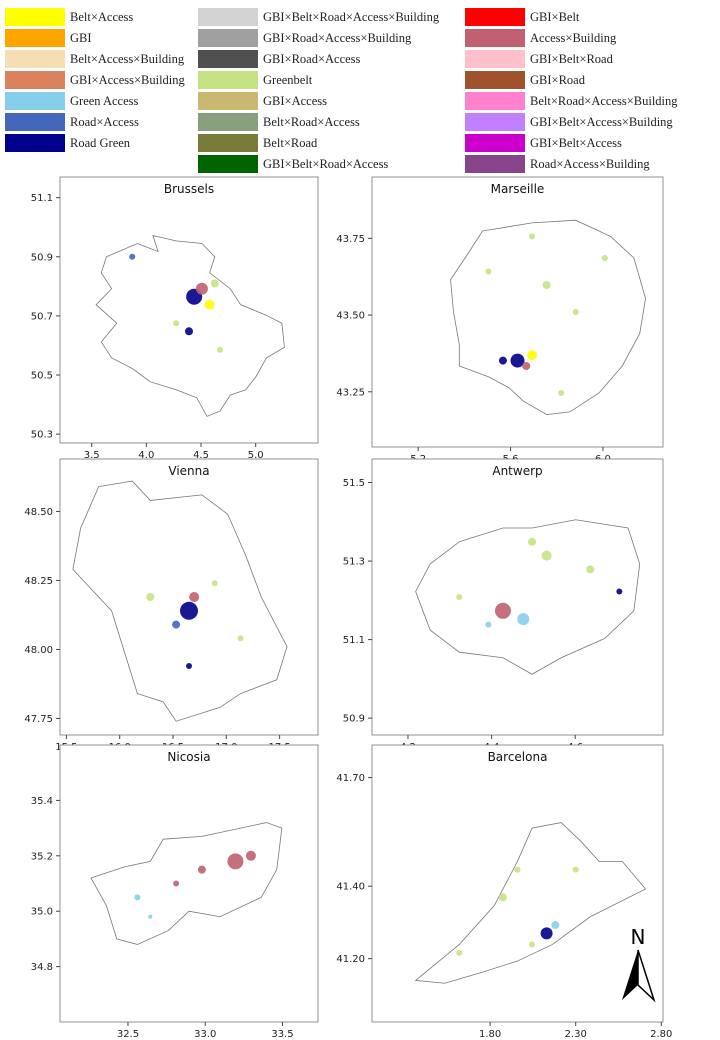 The width and height of the screenshot is (720, 1040). Describe the element at coordinates (42, 801) in the screenshot. I see `y-tick-label: 35.4` at that location.